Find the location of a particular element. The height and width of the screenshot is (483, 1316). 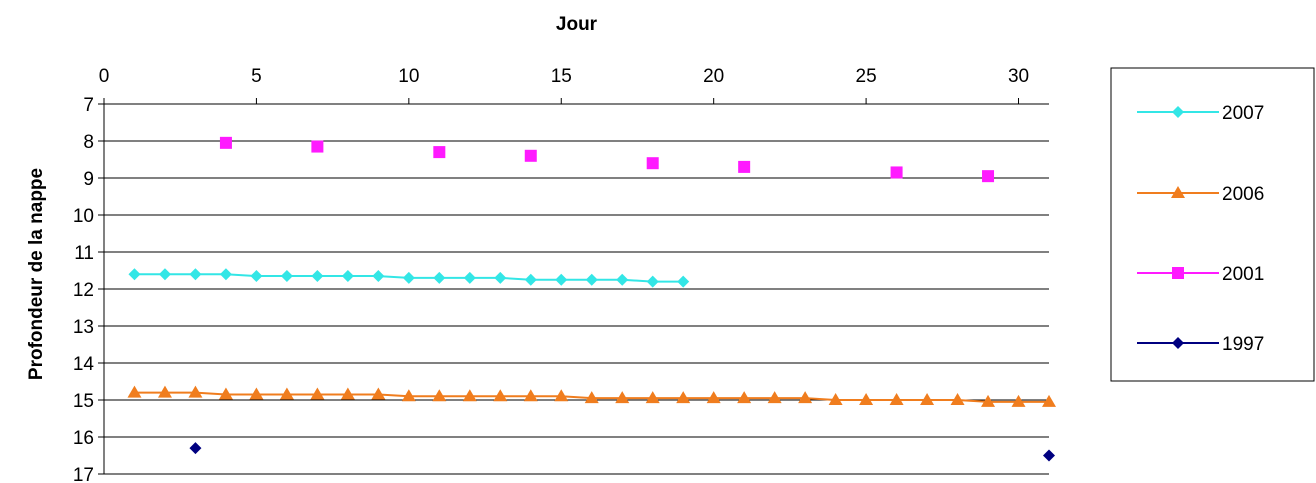

y-axis-ticks: 7 8 9 10 11 12 13 14 15 16 17 is located at coordinates (88, 289).